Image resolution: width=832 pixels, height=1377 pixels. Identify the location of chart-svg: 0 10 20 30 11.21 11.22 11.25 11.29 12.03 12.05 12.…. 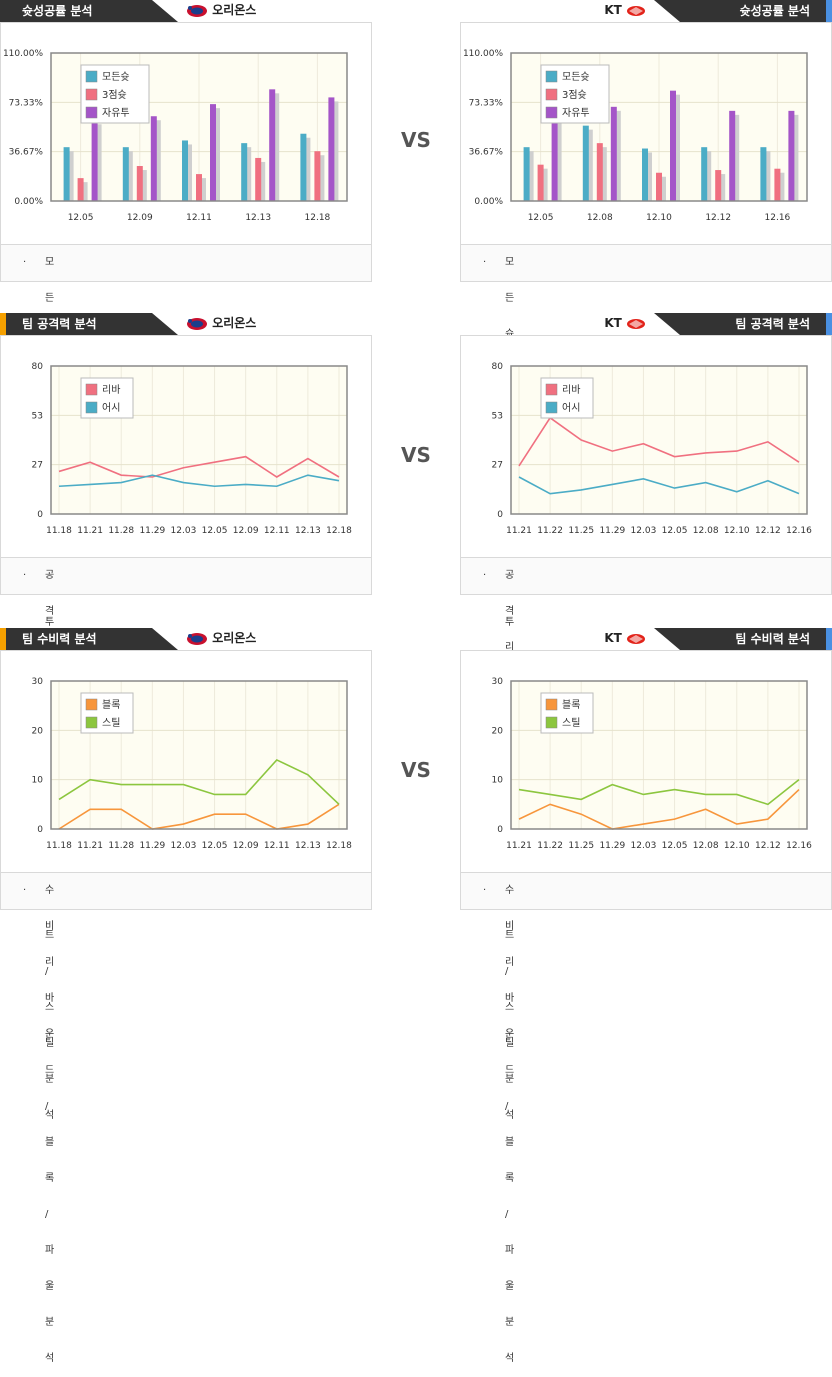
(652, 764).